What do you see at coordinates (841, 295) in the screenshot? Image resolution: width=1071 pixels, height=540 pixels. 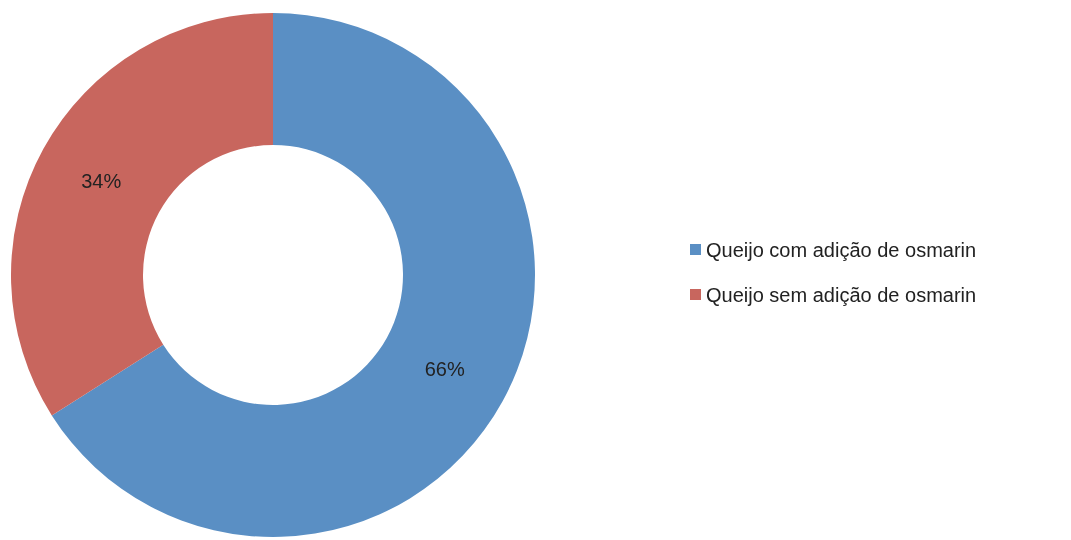 I see `legend-label: Queijo sem adição de osmarin` at bounding box center [841, 295].